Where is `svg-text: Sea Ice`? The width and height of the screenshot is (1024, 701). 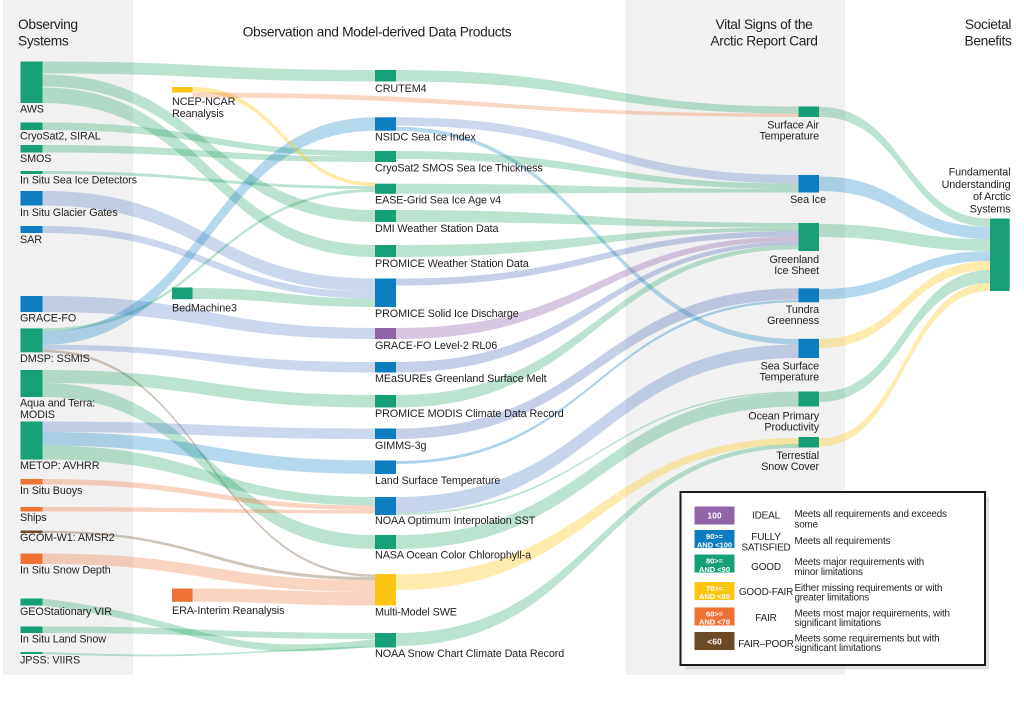 svg-text: Sea Ice is located at coordinates (808, 200).